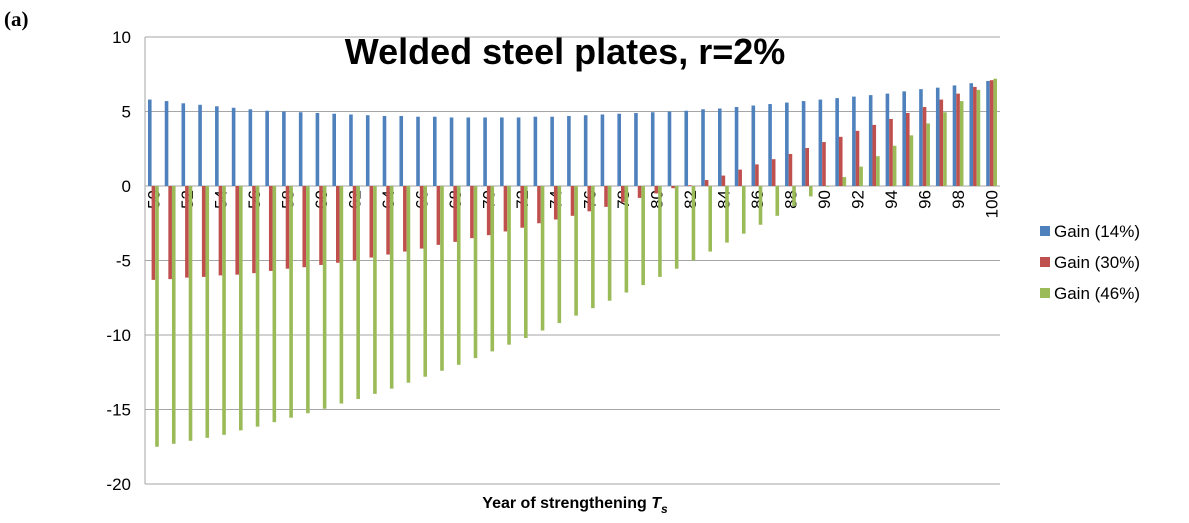 This screenshot has width=1189, height=523. Describe the element at coordinates (656, 503) in the screenshot. I see `x-label-symbol: T` at that location.